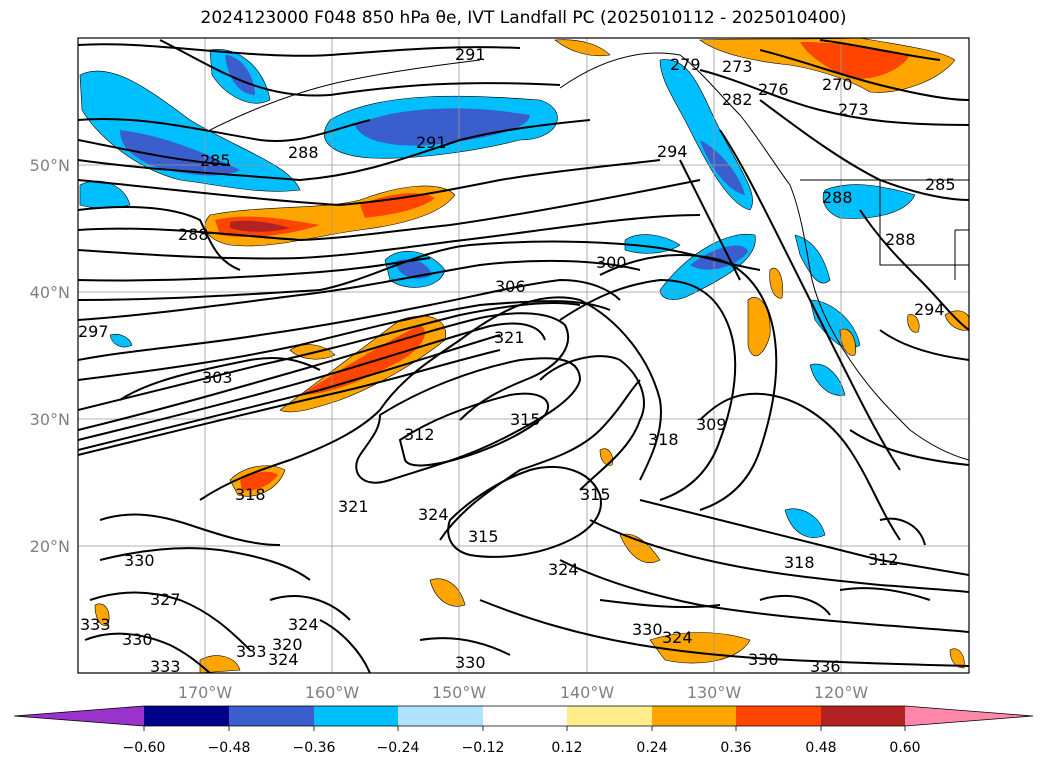 This screenshot has width=1047, height=767. I want to click on contour-label: 320, so click(287, 644).